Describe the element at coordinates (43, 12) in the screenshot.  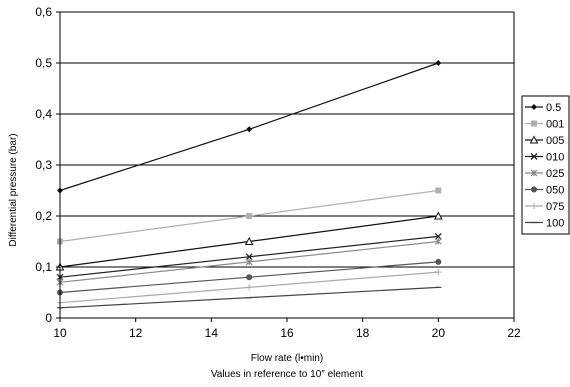
I see `y-tick-label: 0,6` at that location.